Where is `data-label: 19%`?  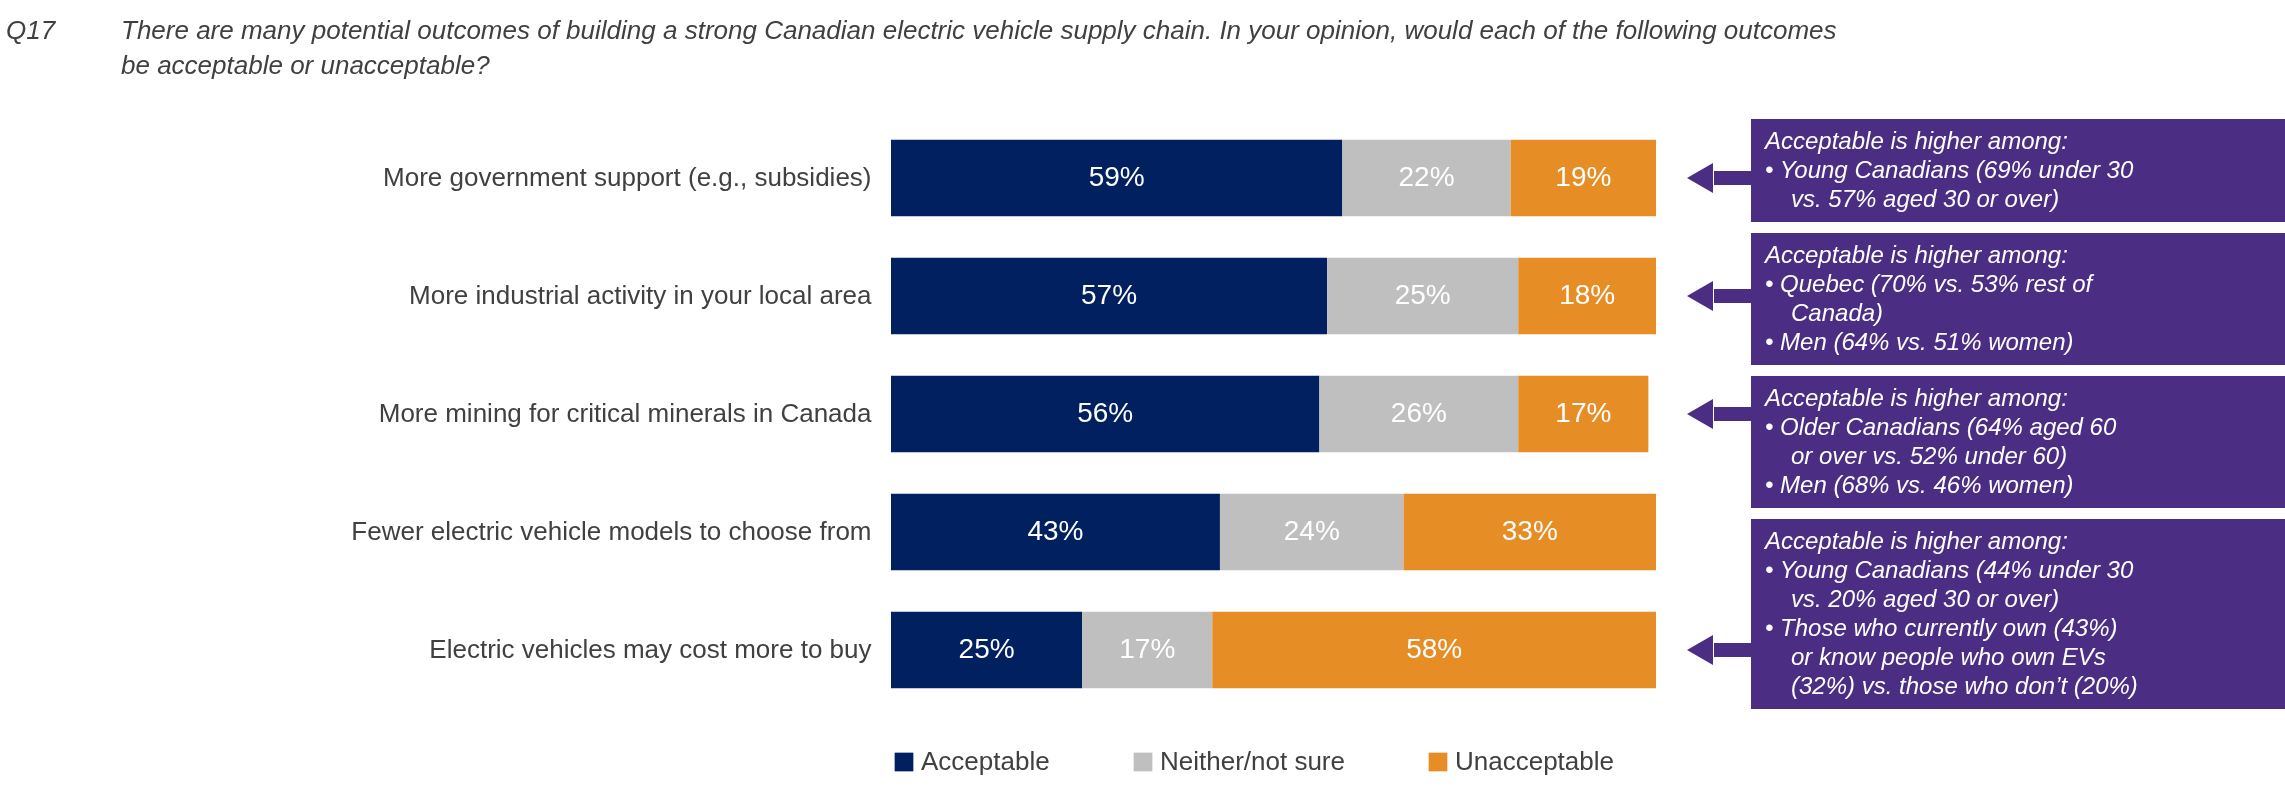 data-label: 19% is located at coordinates (1583, 176).